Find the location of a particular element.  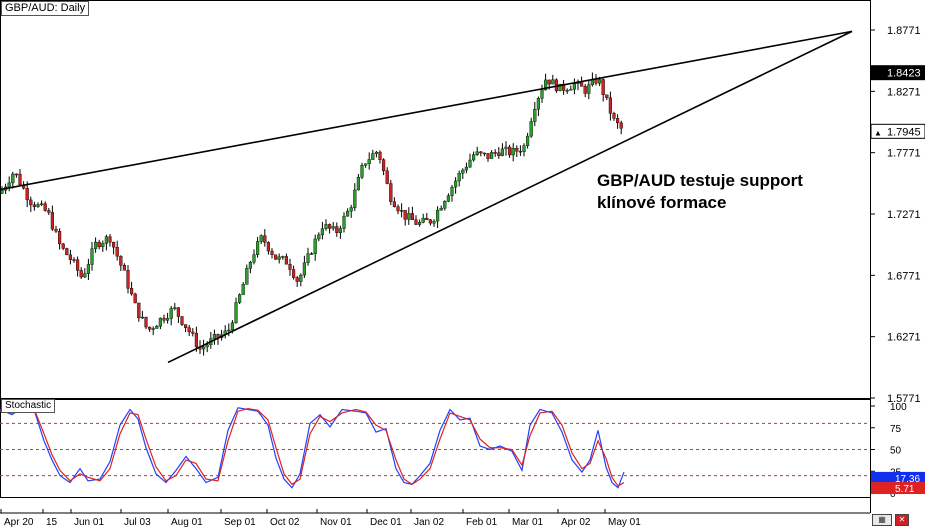

x-tick-label: Sep 01 is located at coordinates (240, 522).